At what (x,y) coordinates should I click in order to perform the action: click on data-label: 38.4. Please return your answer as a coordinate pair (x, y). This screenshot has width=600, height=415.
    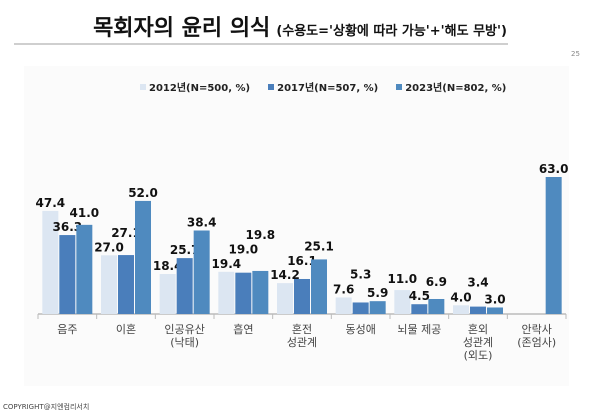
    Looking at the image, I should click on (202, 222).